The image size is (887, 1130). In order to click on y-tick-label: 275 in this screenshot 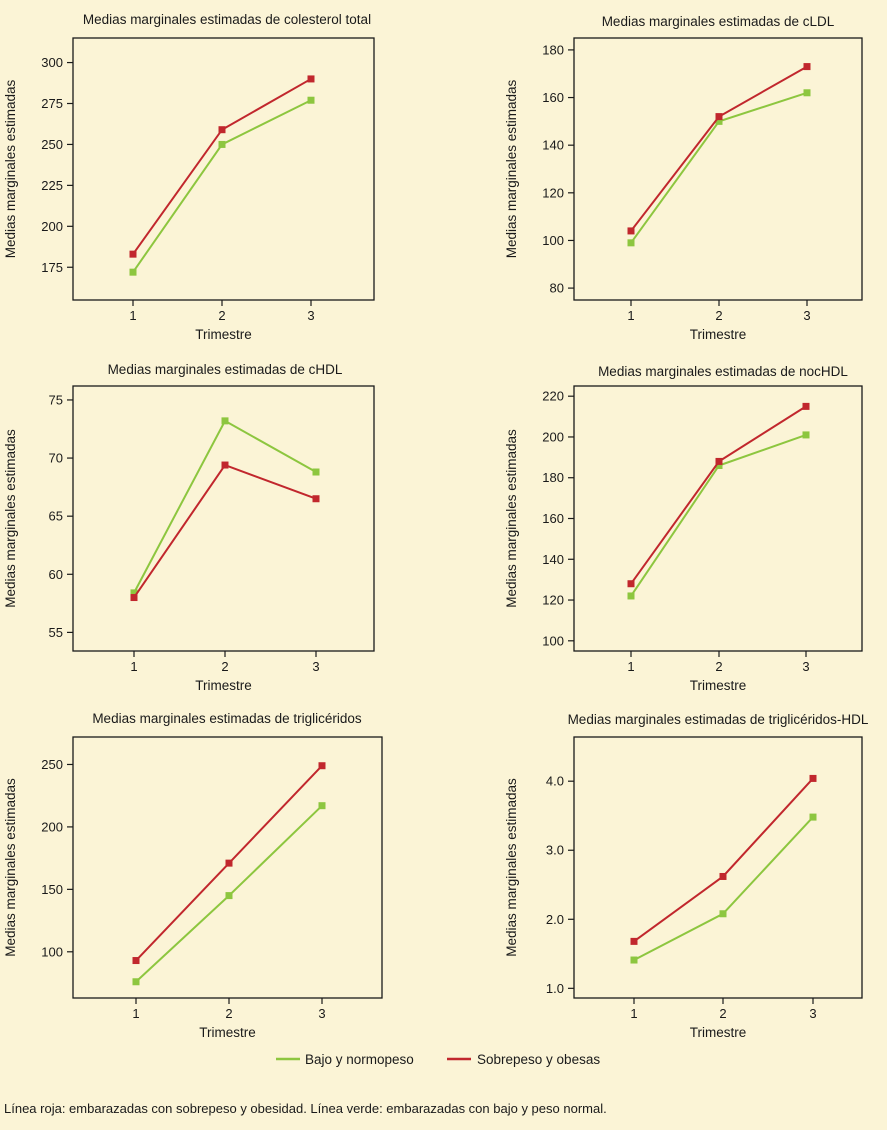, I will do `click(52, 103)`.